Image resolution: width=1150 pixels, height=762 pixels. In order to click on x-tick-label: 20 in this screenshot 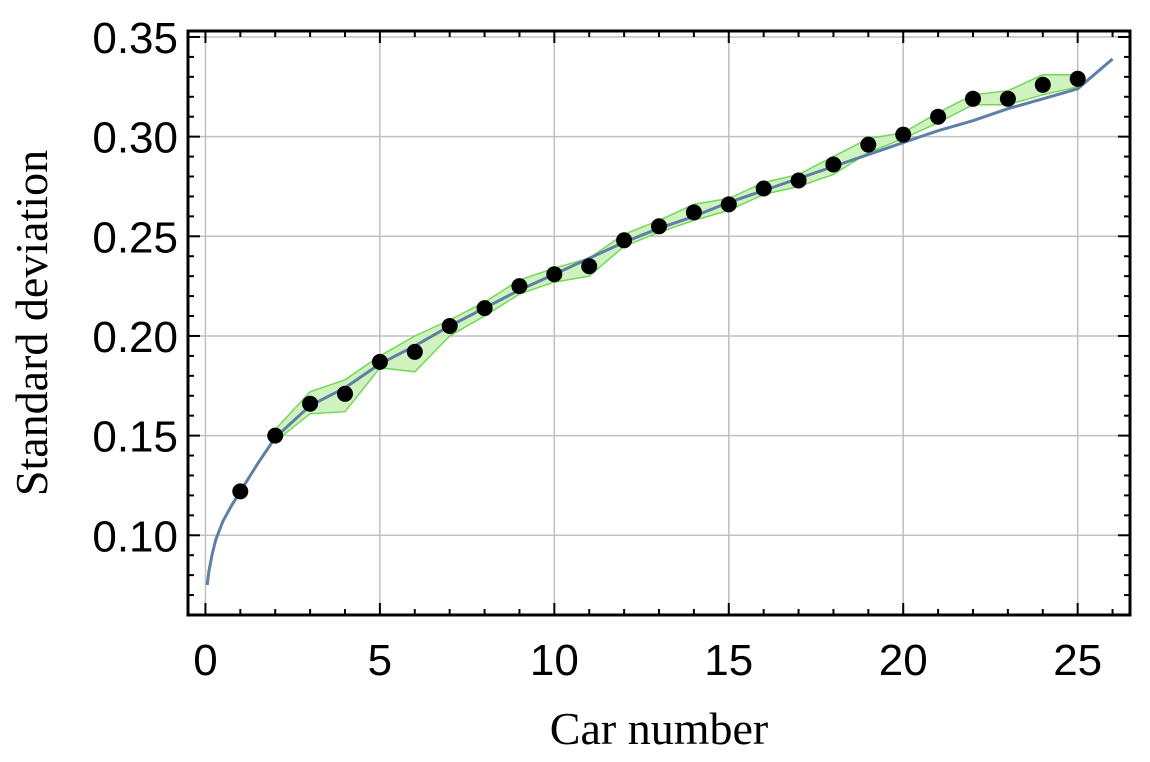, I will do `click(903, 660)`.